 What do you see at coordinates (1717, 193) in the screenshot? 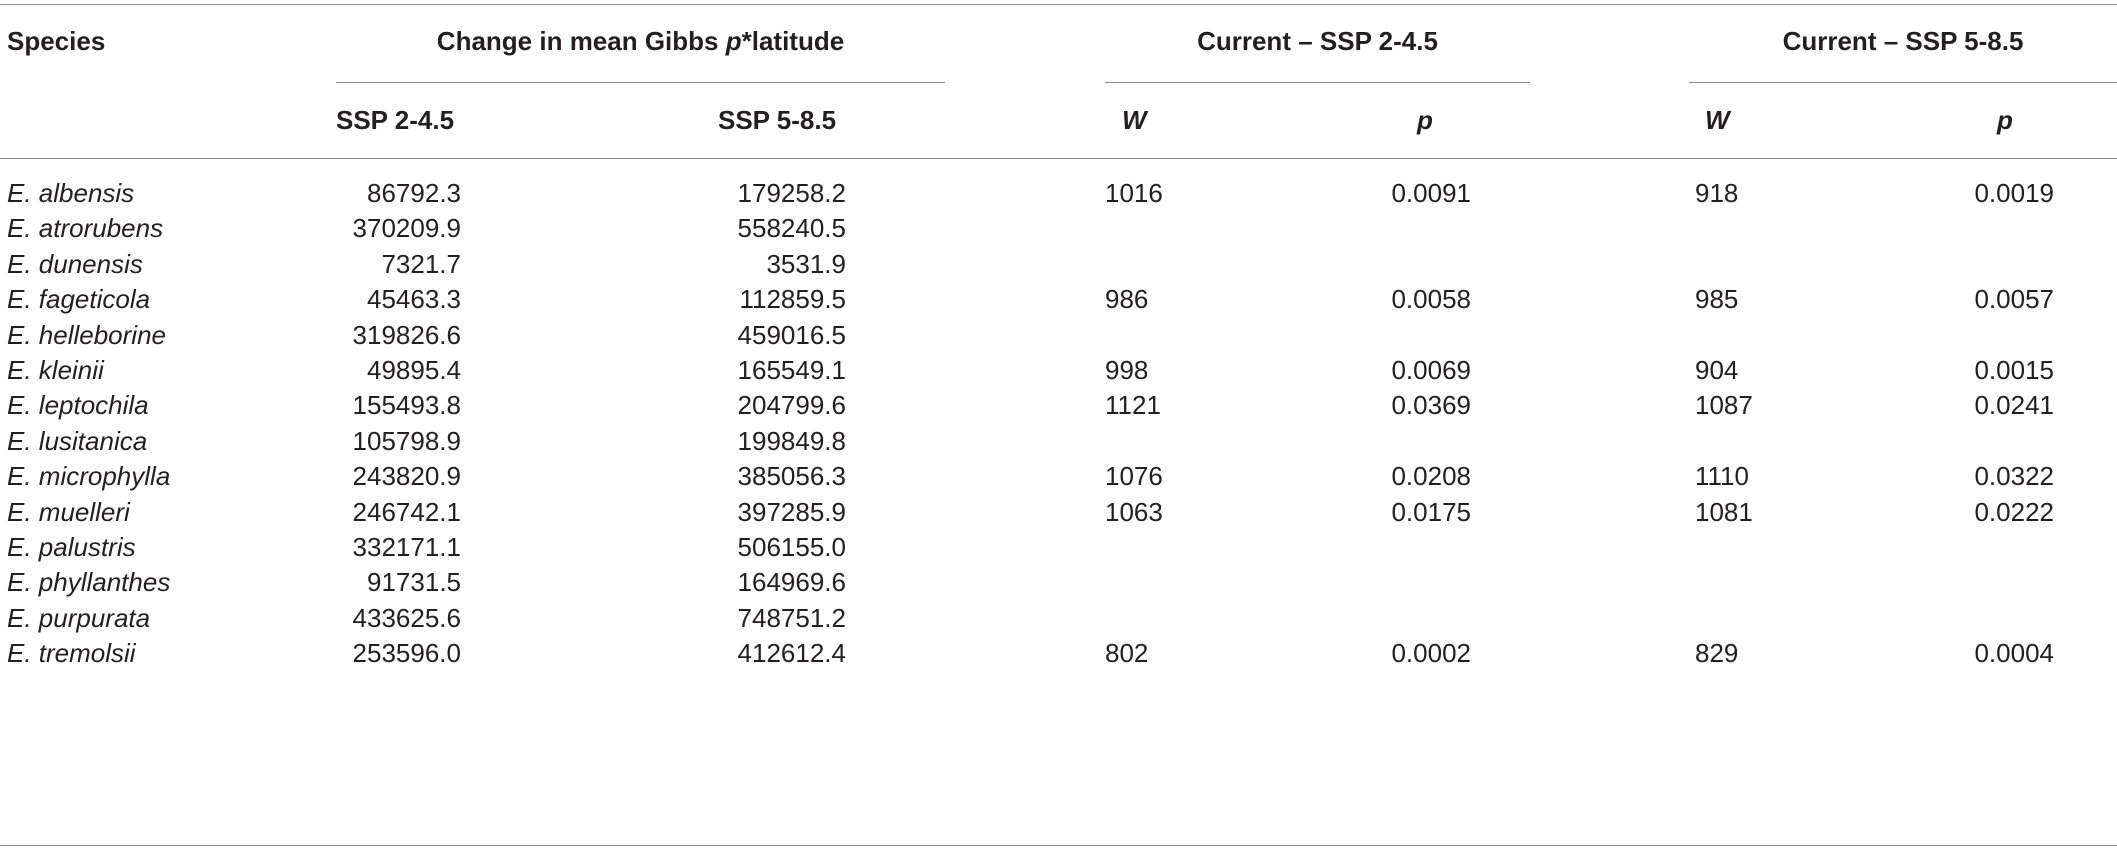
I see `cell-w2: 918` at bounding box center [1717, 193].